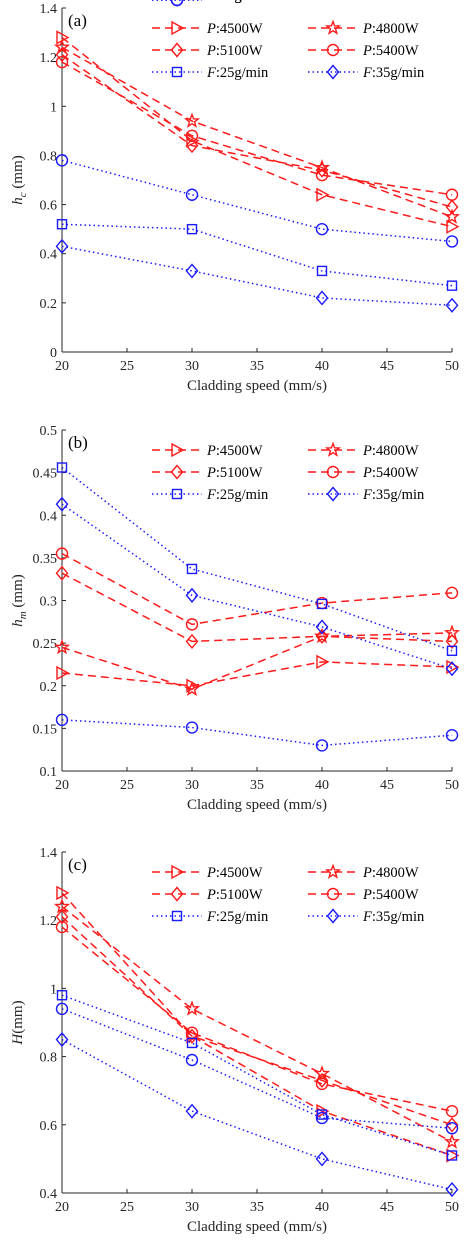  I want to click on legend-item: F:35g/min, so click(366, 916).